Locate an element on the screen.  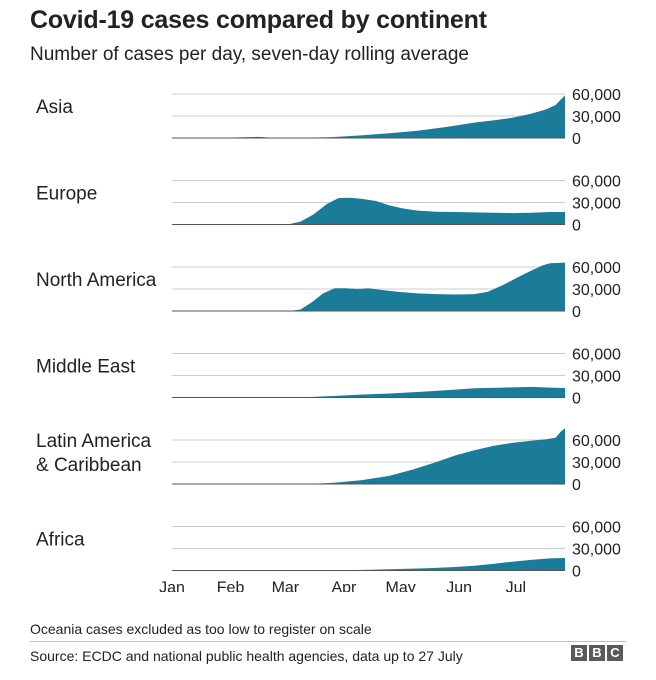
panel-label: Asia is located at coordinates (54, 107).